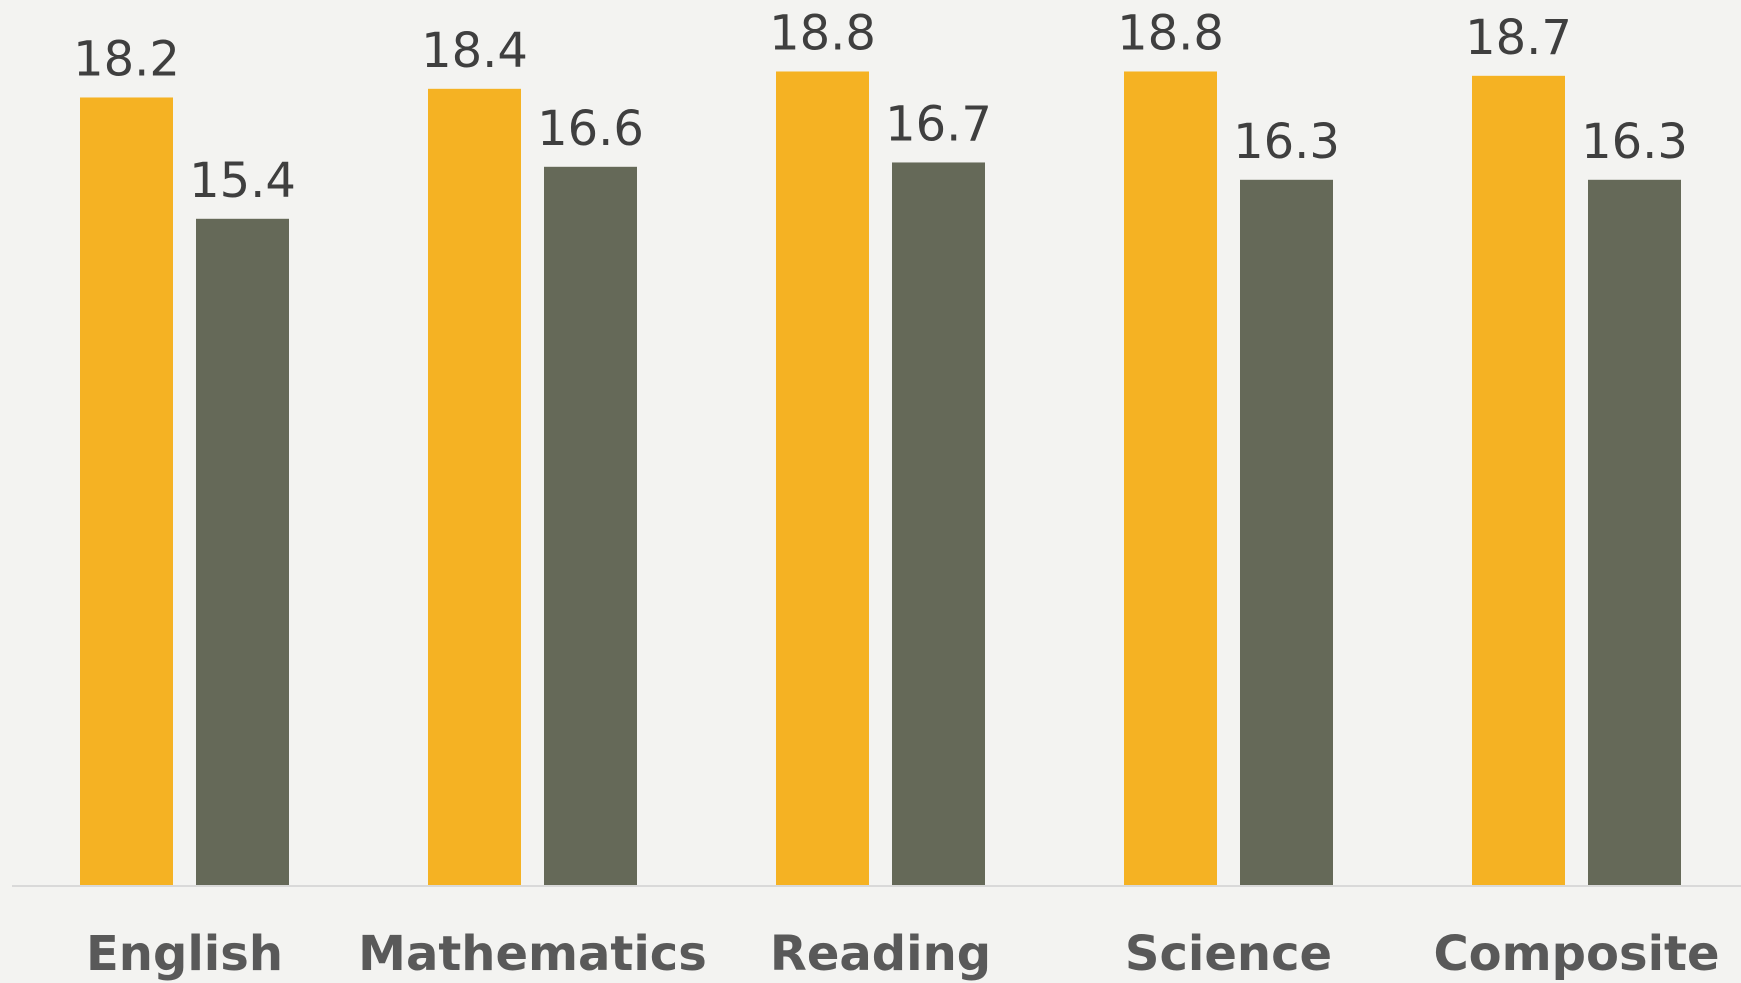  Describe the element at coordinates (590, 129) in the screenshot. I see `data-label-mathematics-series-2: 16.6` at that location.